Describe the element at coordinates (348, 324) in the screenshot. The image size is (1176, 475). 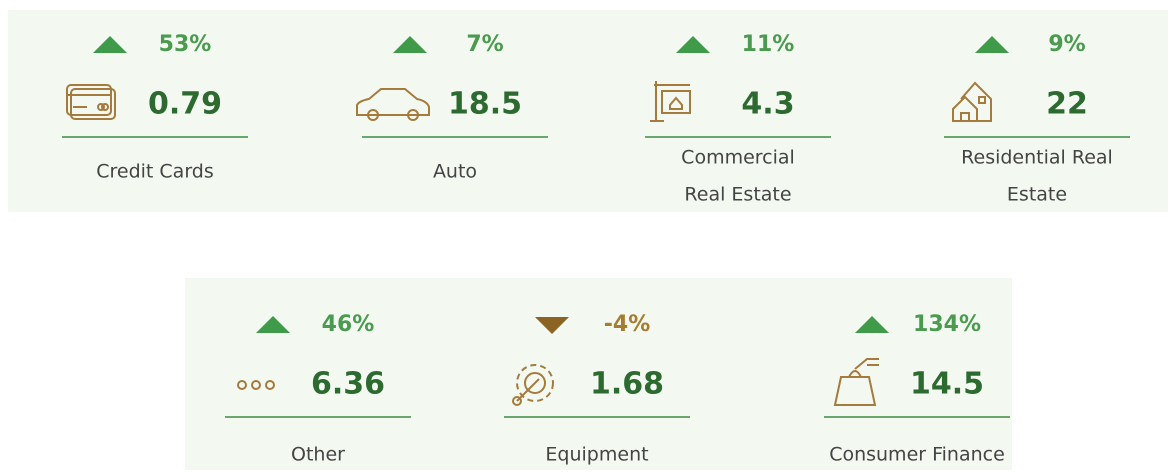
I see `change: 46%` at that location.